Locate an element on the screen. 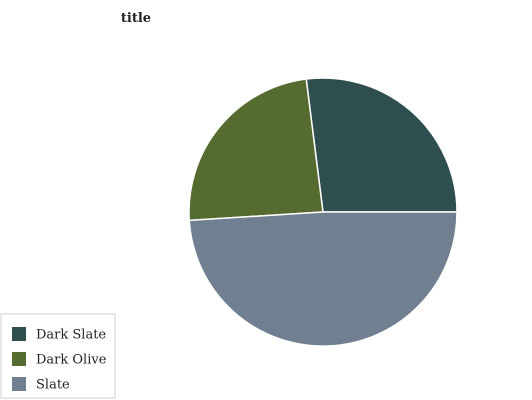 This screenshot has height=400, width=532. legend-label-dark-slate: Dark Slate is located at coordinates (71, 335).